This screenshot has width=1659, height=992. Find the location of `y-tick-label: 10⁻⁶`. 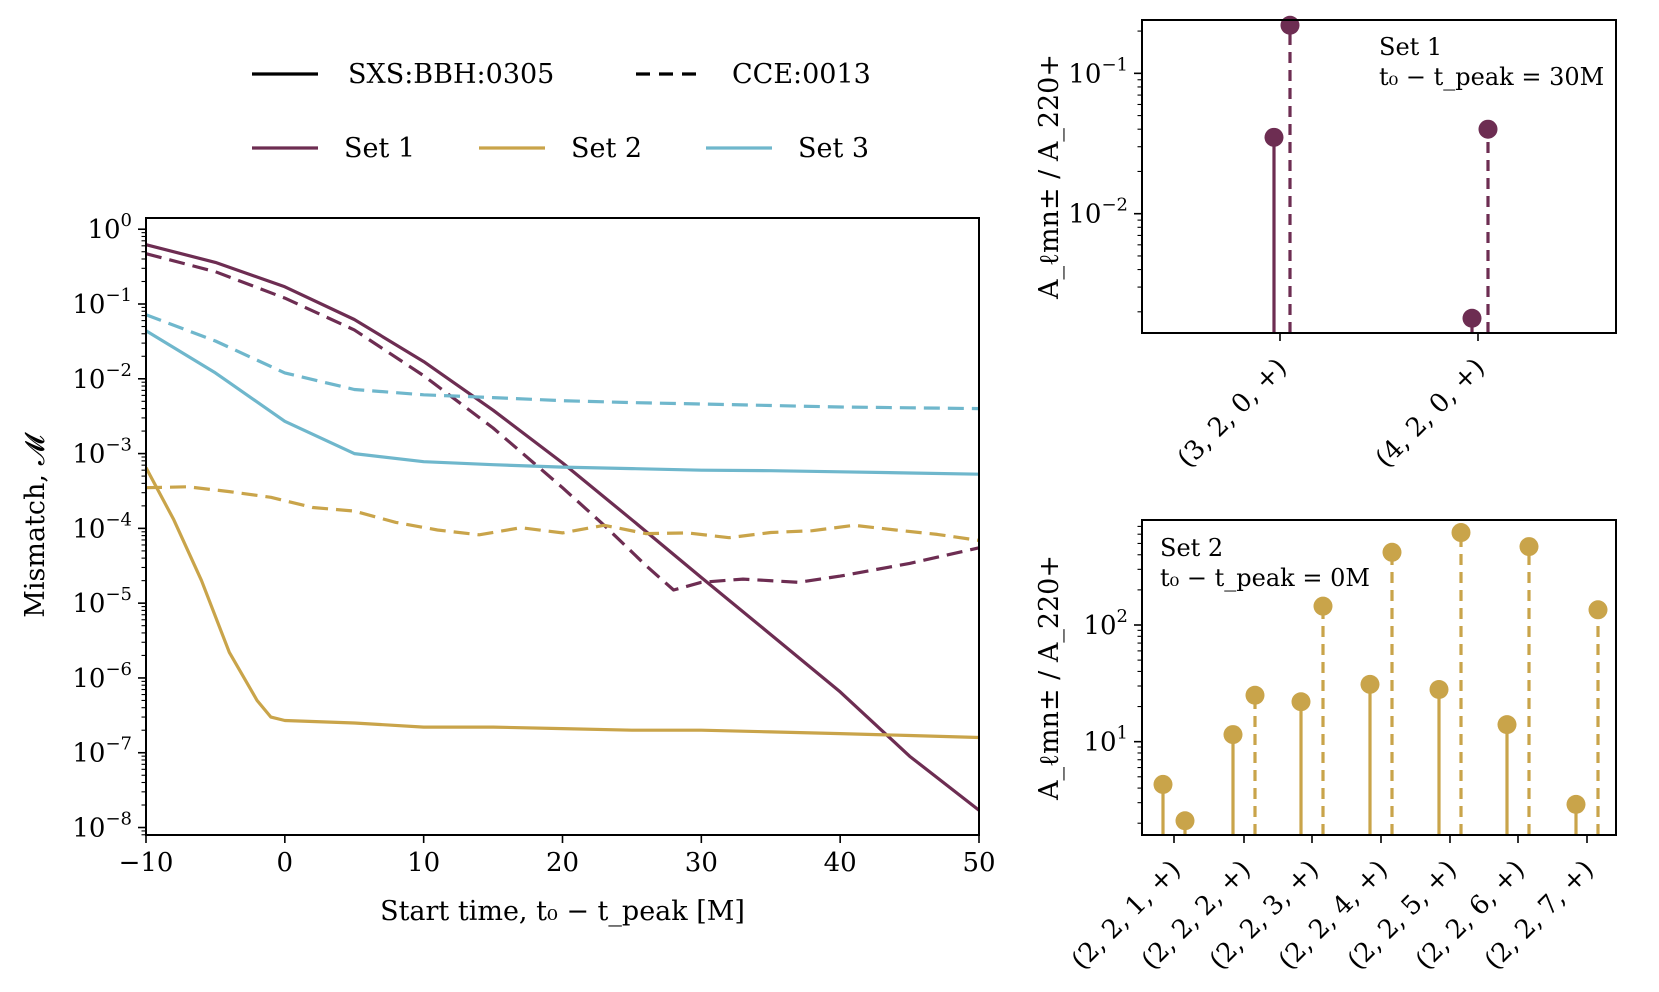

y-tick-label: 10⁻⁶ is located at coordinates (102, 676).